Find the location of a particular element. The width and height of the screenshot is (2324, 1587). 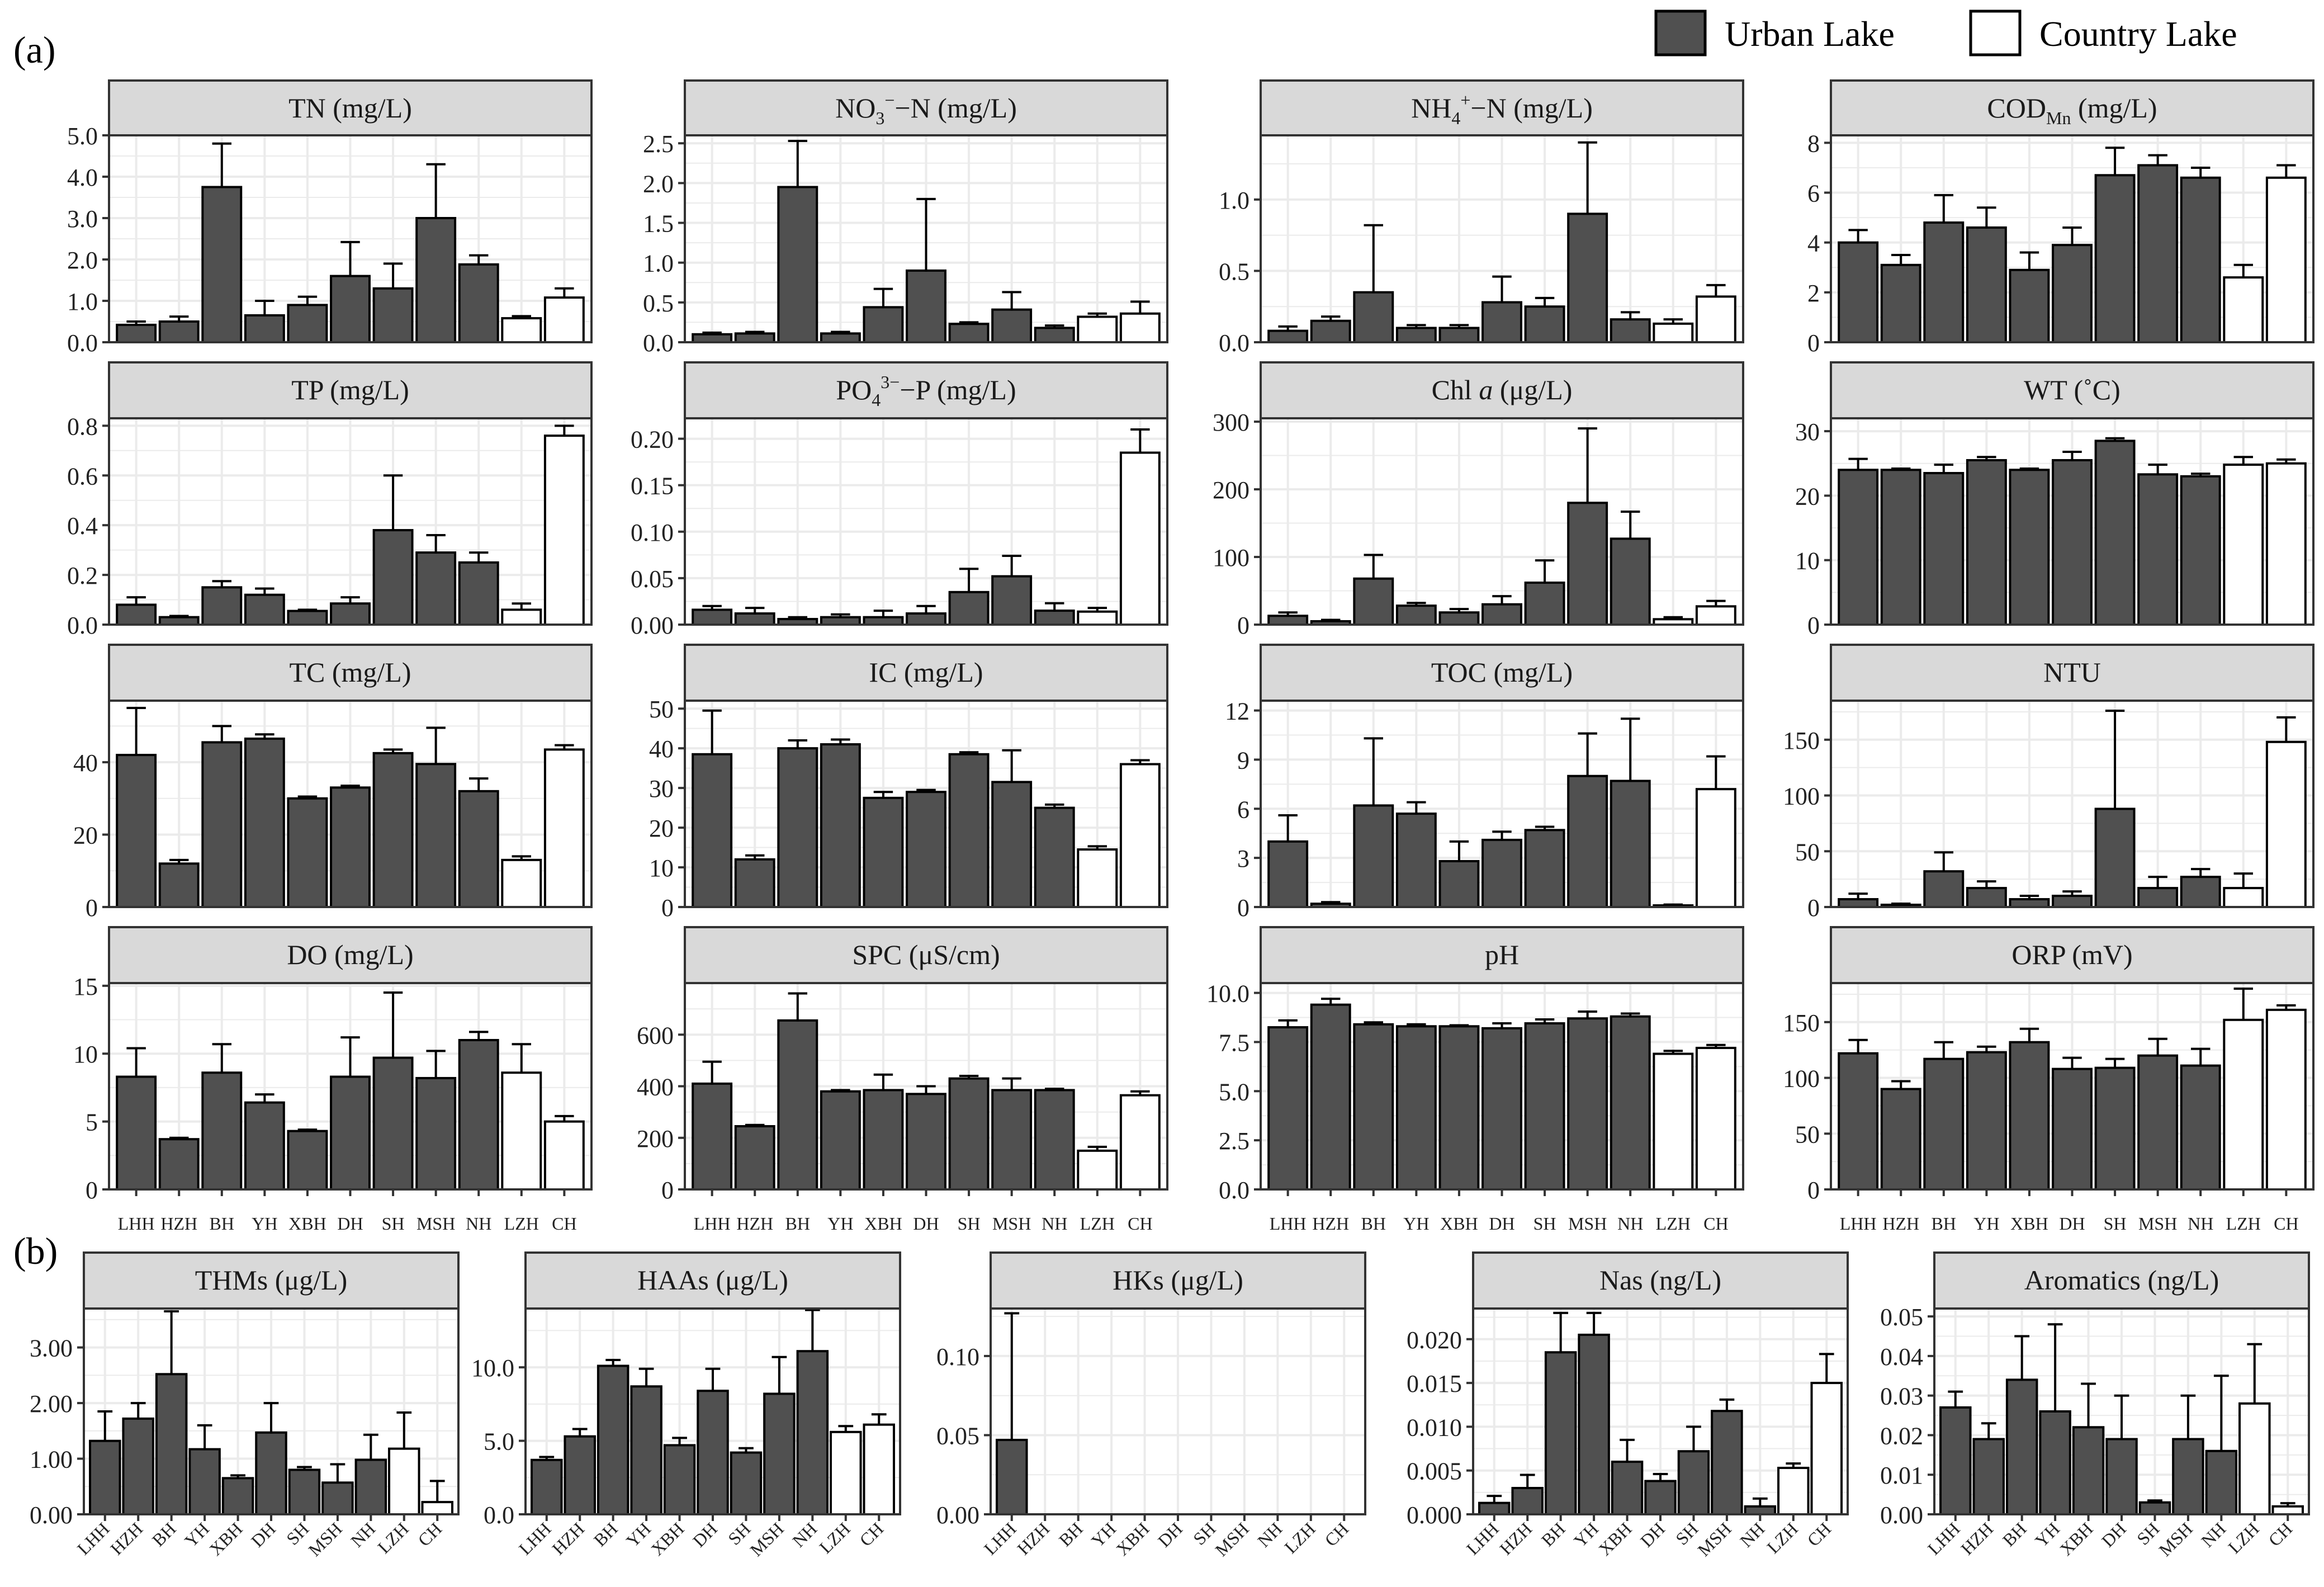

ytick-label-8-0: 0 is located at coordinates (1813, 625).